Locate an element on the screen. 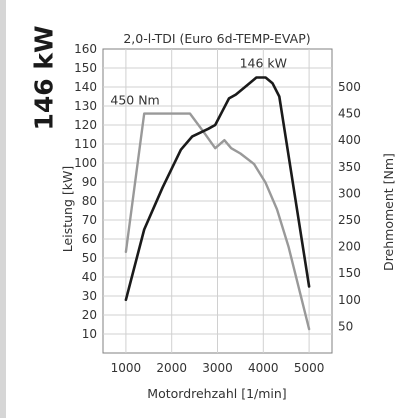  x-tick-label: 1000 is located at coordinates (126, 368).